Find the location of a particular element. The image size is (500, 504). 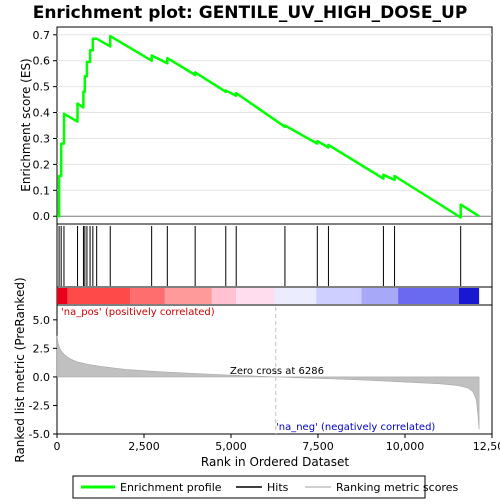

rank-ytick-label: 2.5 is located at coordinates (42, 348).